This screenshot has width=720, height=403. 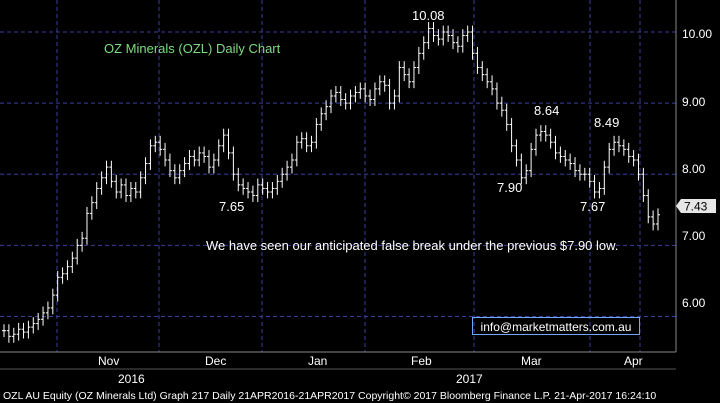 What do you see at coordinates (546, 110) in the screenshot?
I see `annotation-high-mar: 8.64` at bounding box center [546, 110].